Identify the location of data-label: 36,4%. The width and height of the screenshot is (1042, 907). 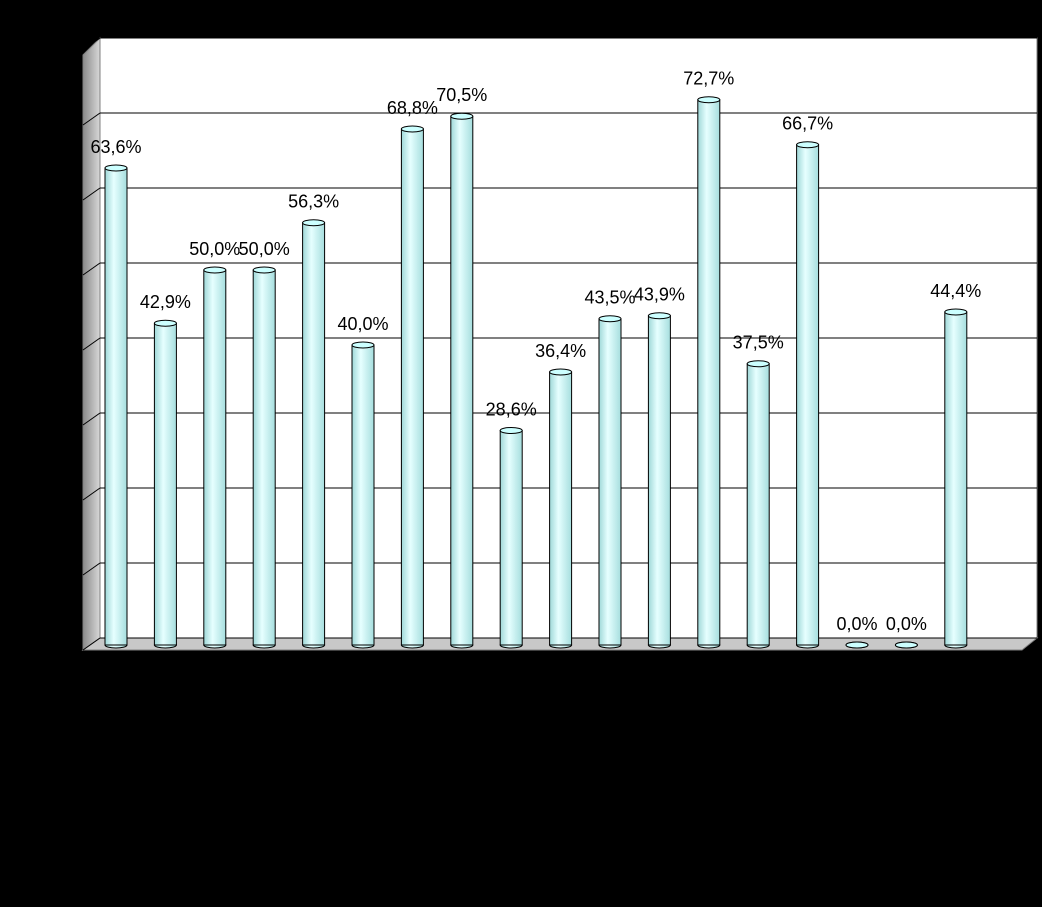
(560, 351).